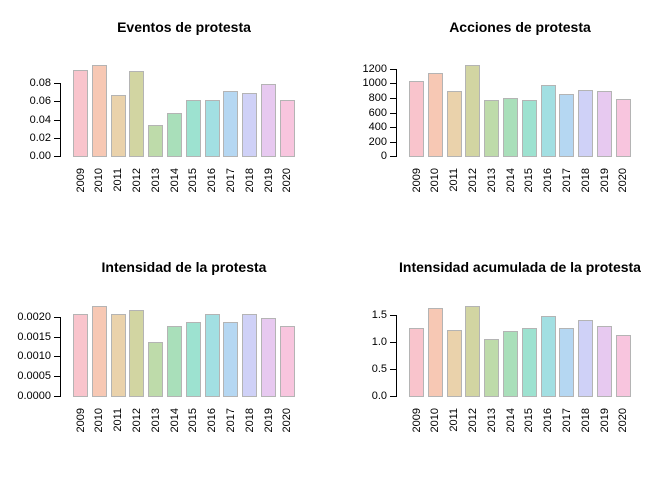 The width and height of the screenshot is (672, 480). I want to click on y-tick-label: 0.0000, so click(34, 396).